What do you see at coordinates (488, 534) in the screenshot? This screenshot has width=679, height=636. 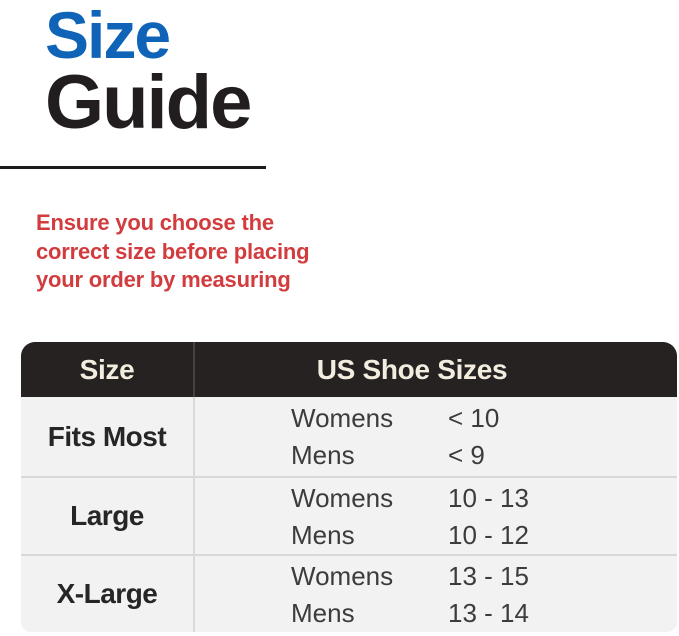 I see `shoe-size-value: 10 - 12` at bounding box center [488, 534].